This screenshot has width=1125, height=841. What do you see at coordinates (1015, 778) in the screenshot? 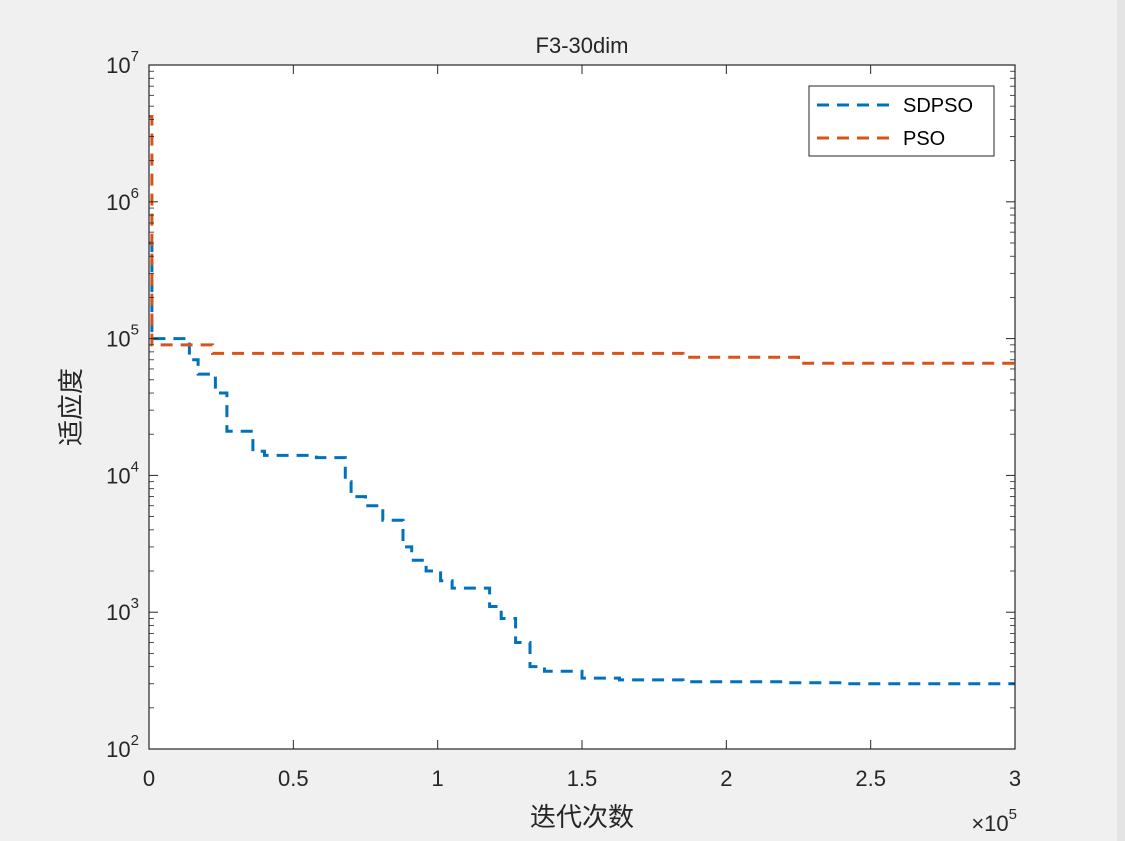
I see `x-tick-label: 3` at bounding box center [1015, 778].